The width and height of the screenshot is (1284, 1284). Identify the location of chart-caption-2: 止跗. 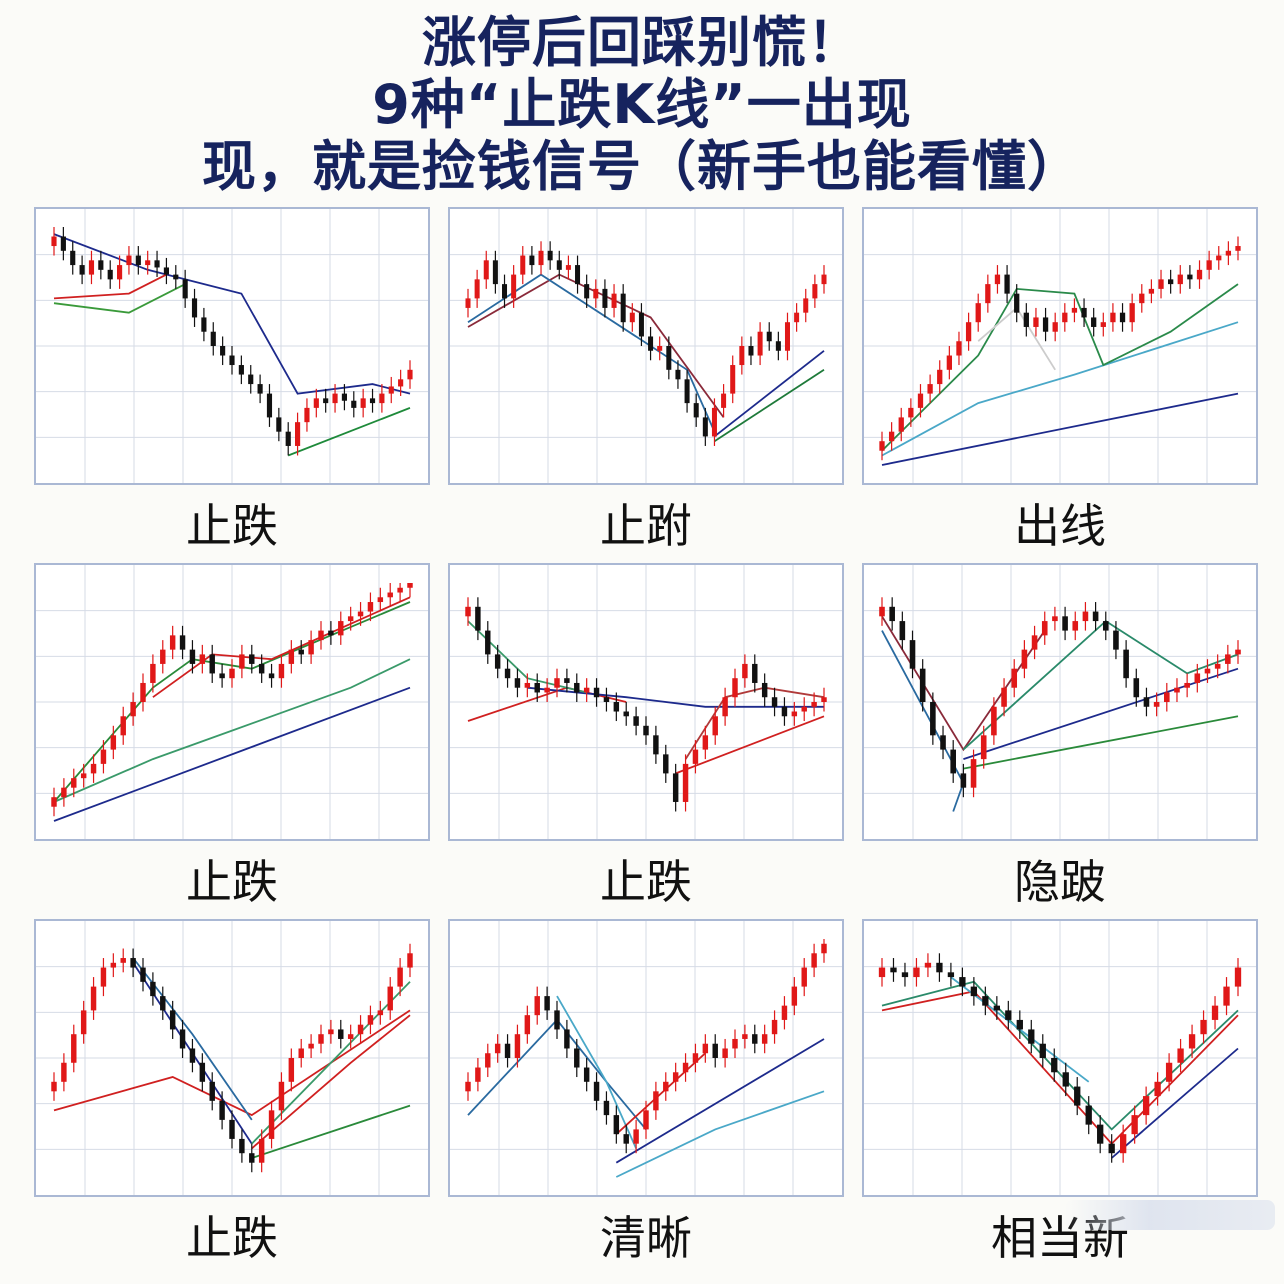
(646, 526).